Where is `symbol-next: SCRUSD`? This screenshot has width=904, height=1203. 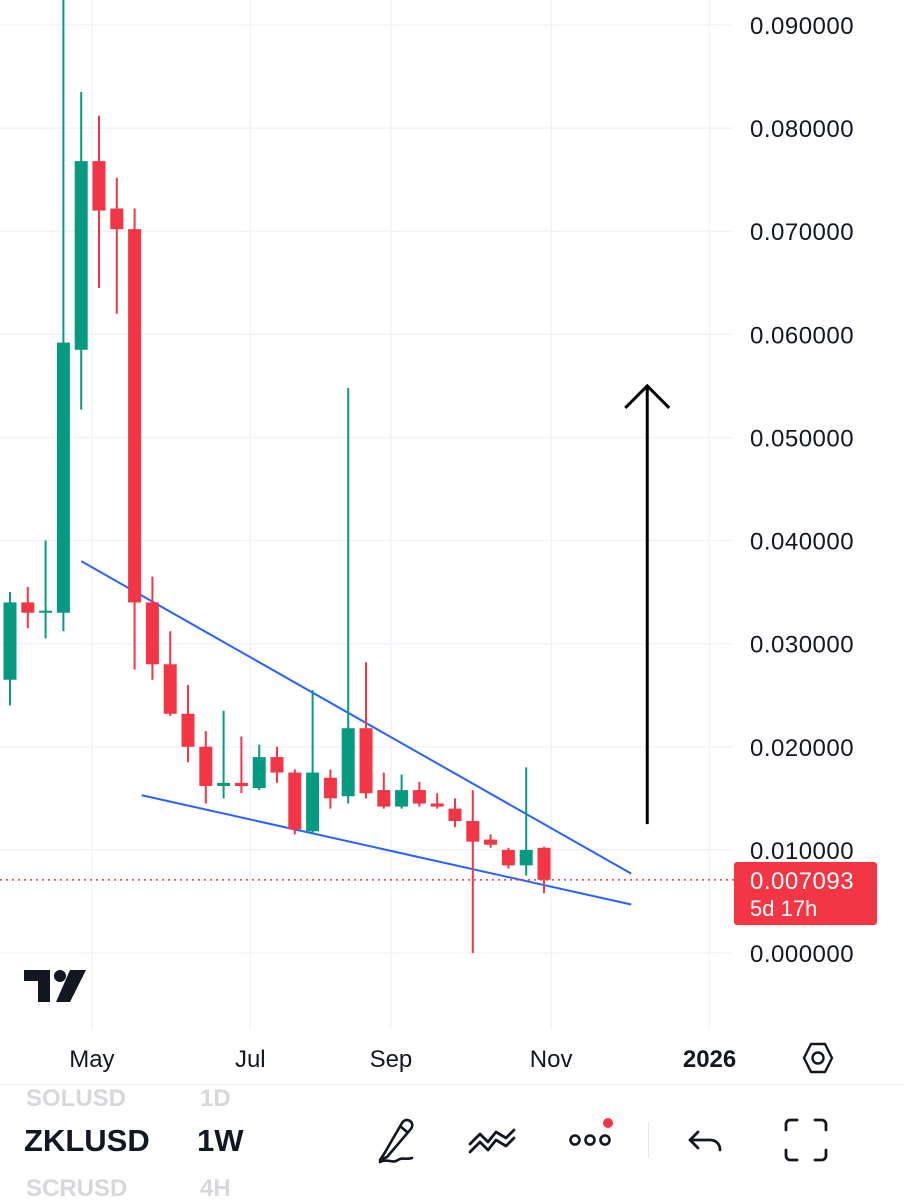 symbol-next: SCRUSD is located at coordinates (77, 1188).